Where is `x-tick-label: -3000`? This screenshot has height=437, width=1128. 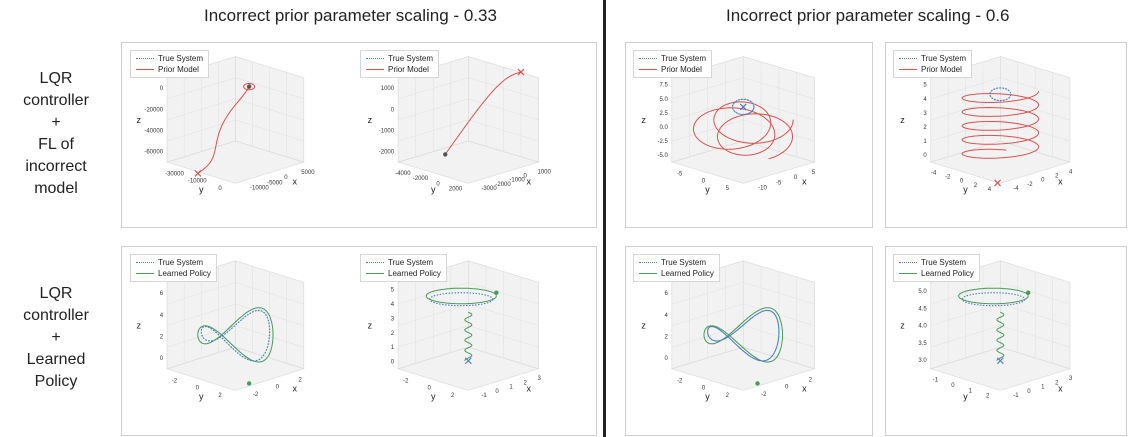 x-tick-label: -3000 is located at coordinates (489, 189).